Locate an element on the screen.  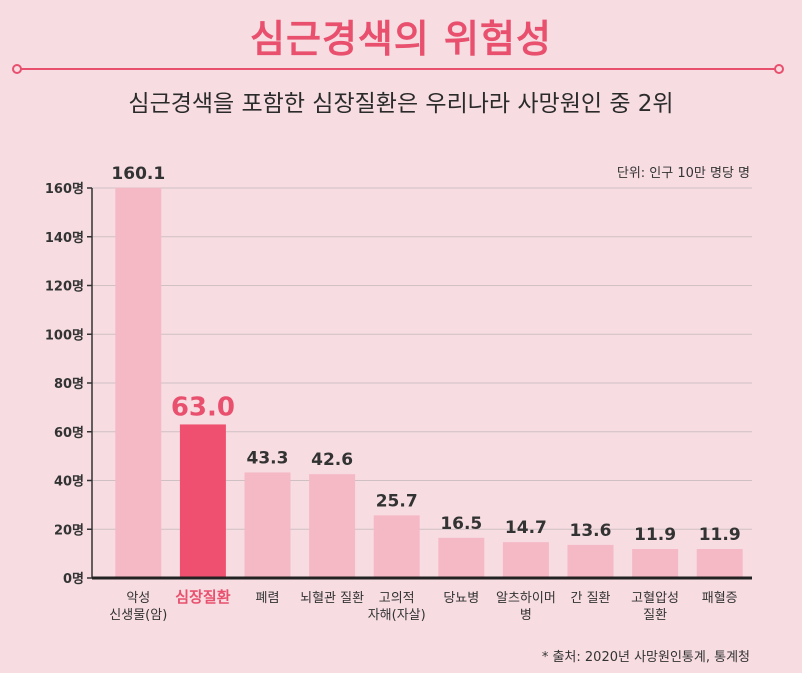
y-tick-label: 80명 is located at coordinates (69, 384).